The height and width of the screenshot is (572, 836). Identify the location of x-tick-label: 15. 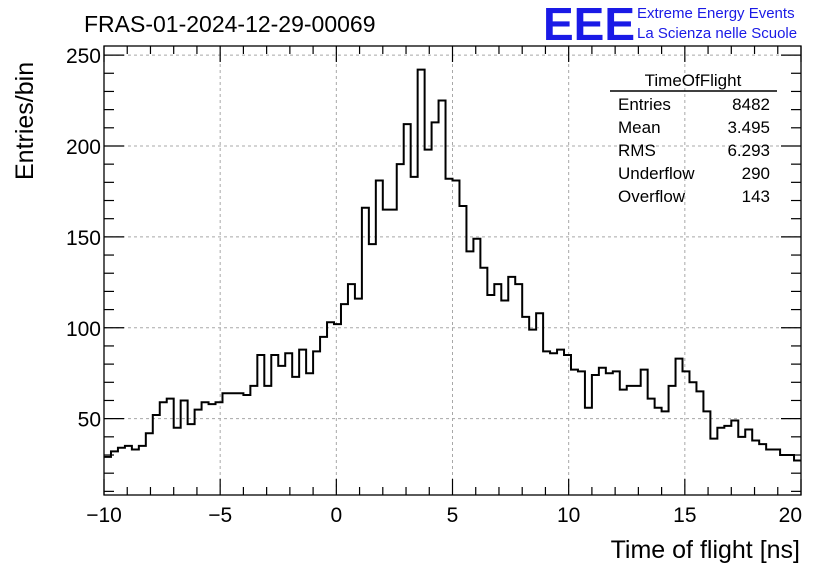
(684, 515).